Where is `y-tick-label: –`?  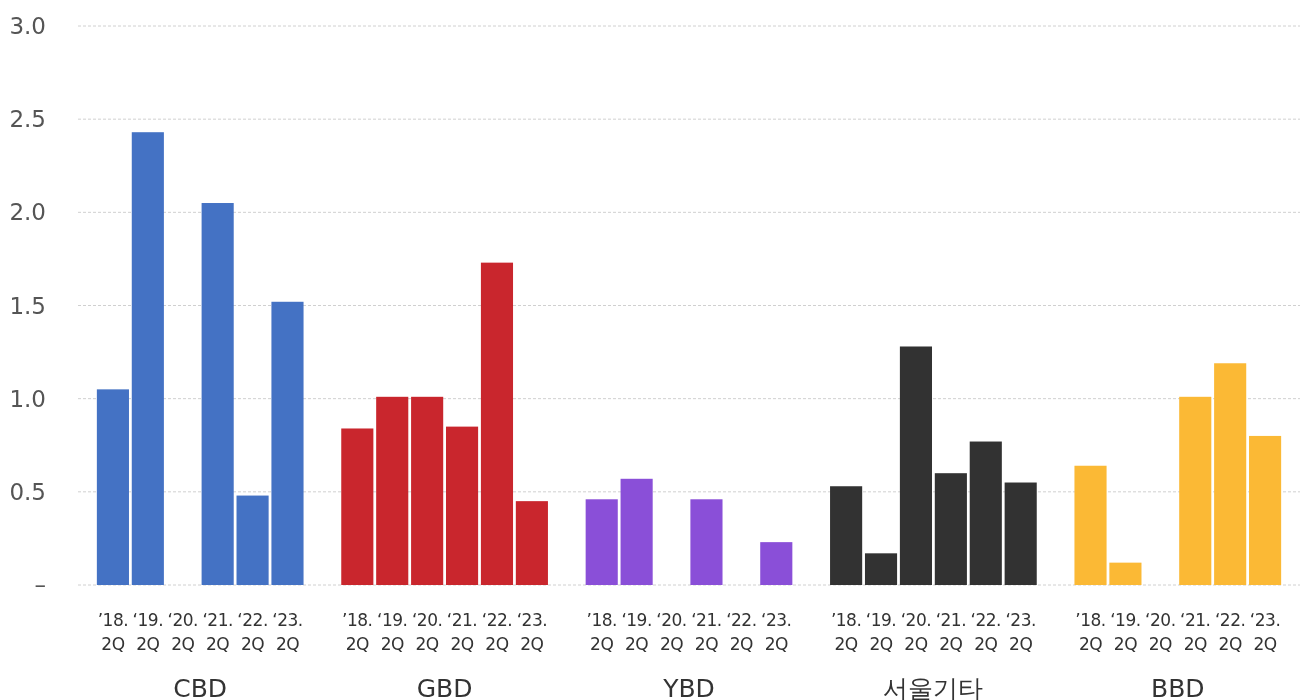 y-tick-label: – is located at coordinates (40, 585).